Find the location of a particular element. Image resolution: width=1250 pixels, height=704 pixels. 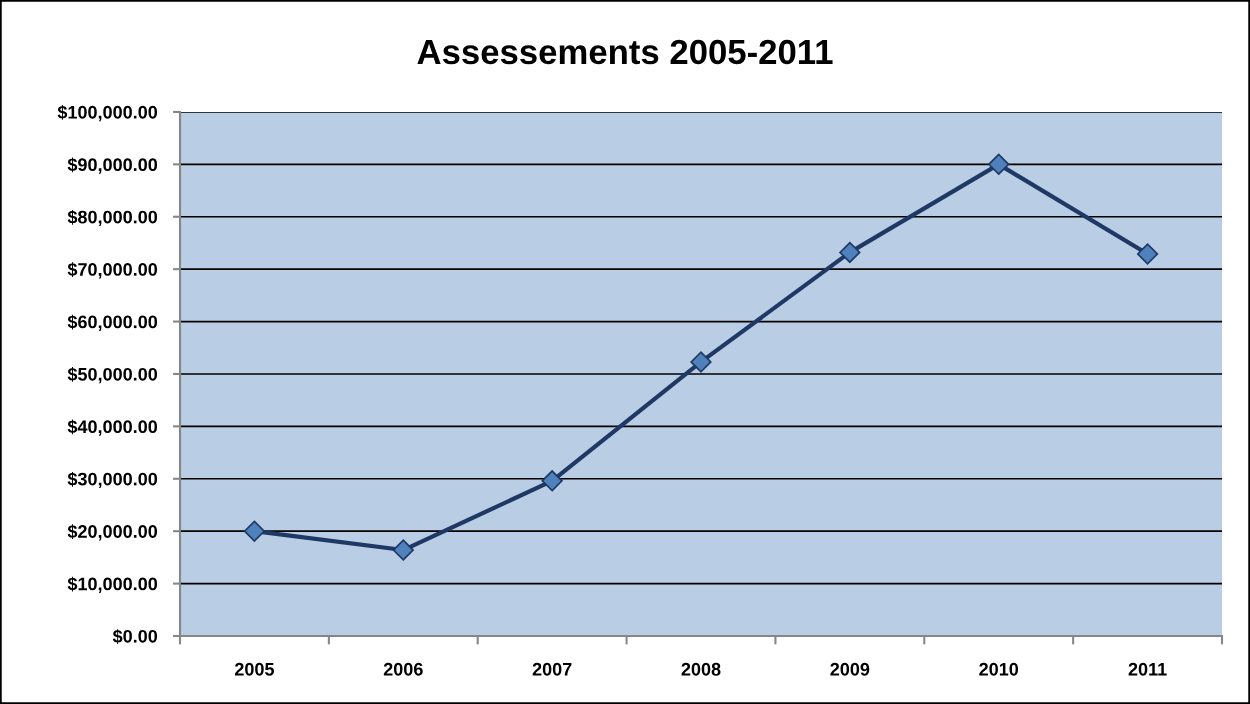

y-tick-label: $60,000.00 is located at coordinates (112, 322).